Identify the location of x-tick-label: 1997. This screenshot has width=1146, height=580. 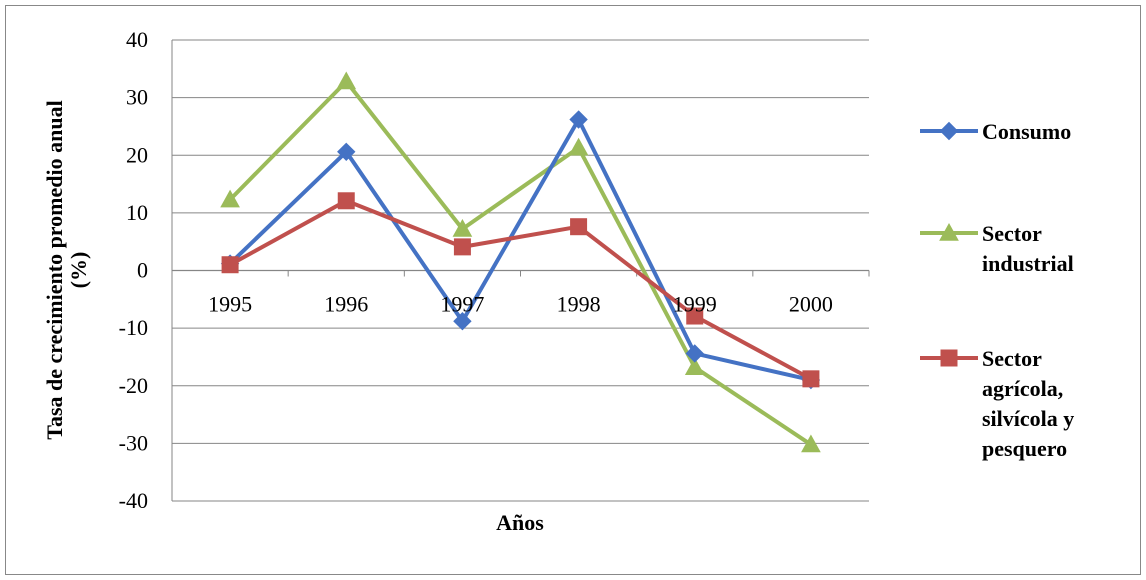
(462, 304).